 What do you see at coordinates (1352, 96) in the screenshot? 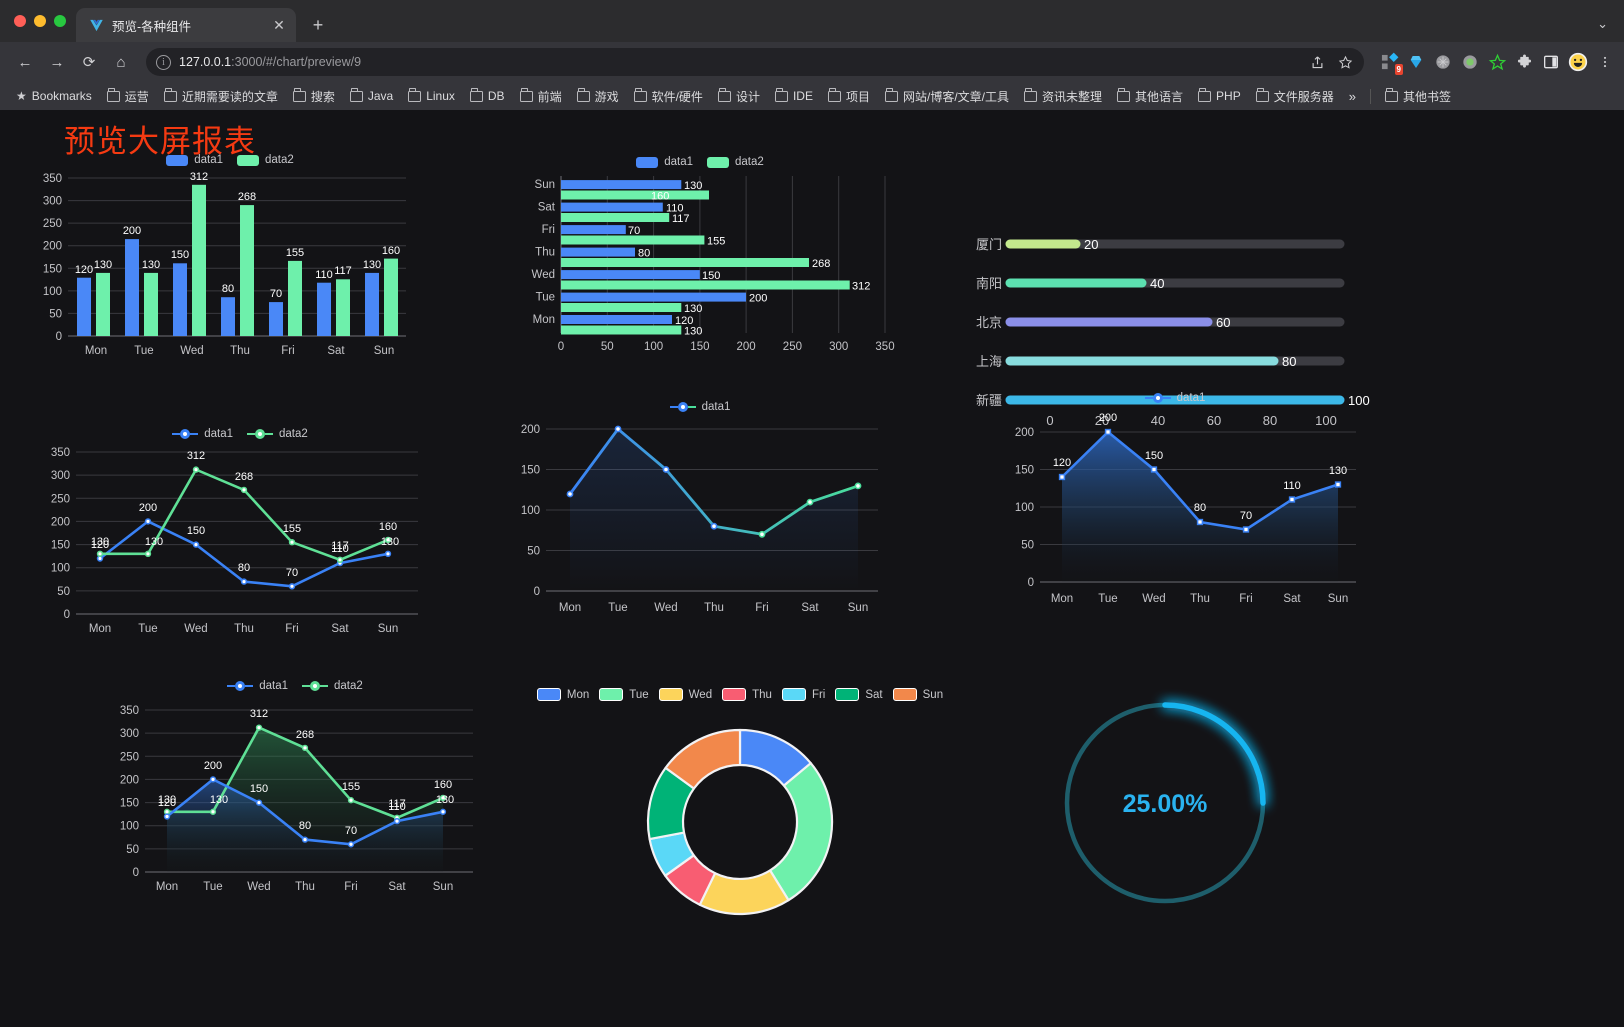
I see `bookmarks-overflow-button: »` at bounding box center [1352, 96].